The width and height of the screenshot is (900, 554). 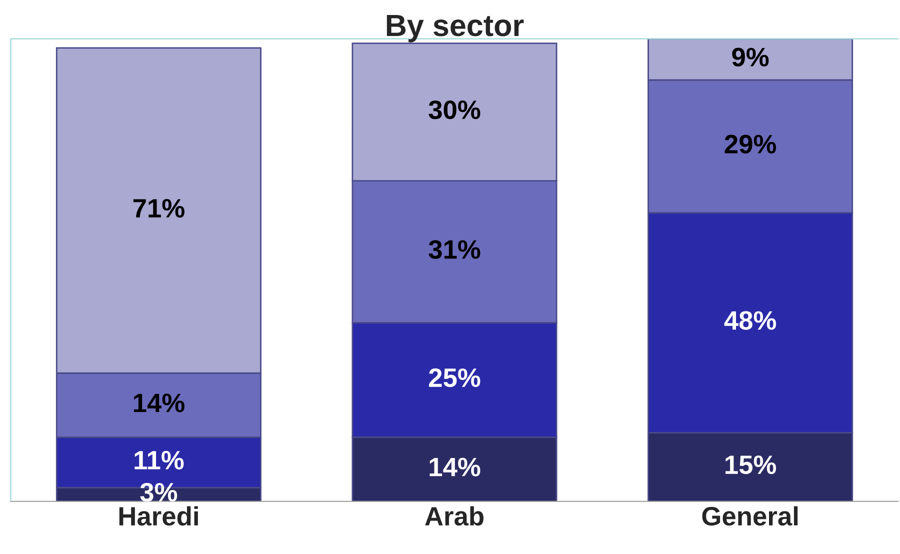 What do you see at coordinates (454, 110) in the screenshot?
I see `data-label: 30%` at bounding box center [454, 110].